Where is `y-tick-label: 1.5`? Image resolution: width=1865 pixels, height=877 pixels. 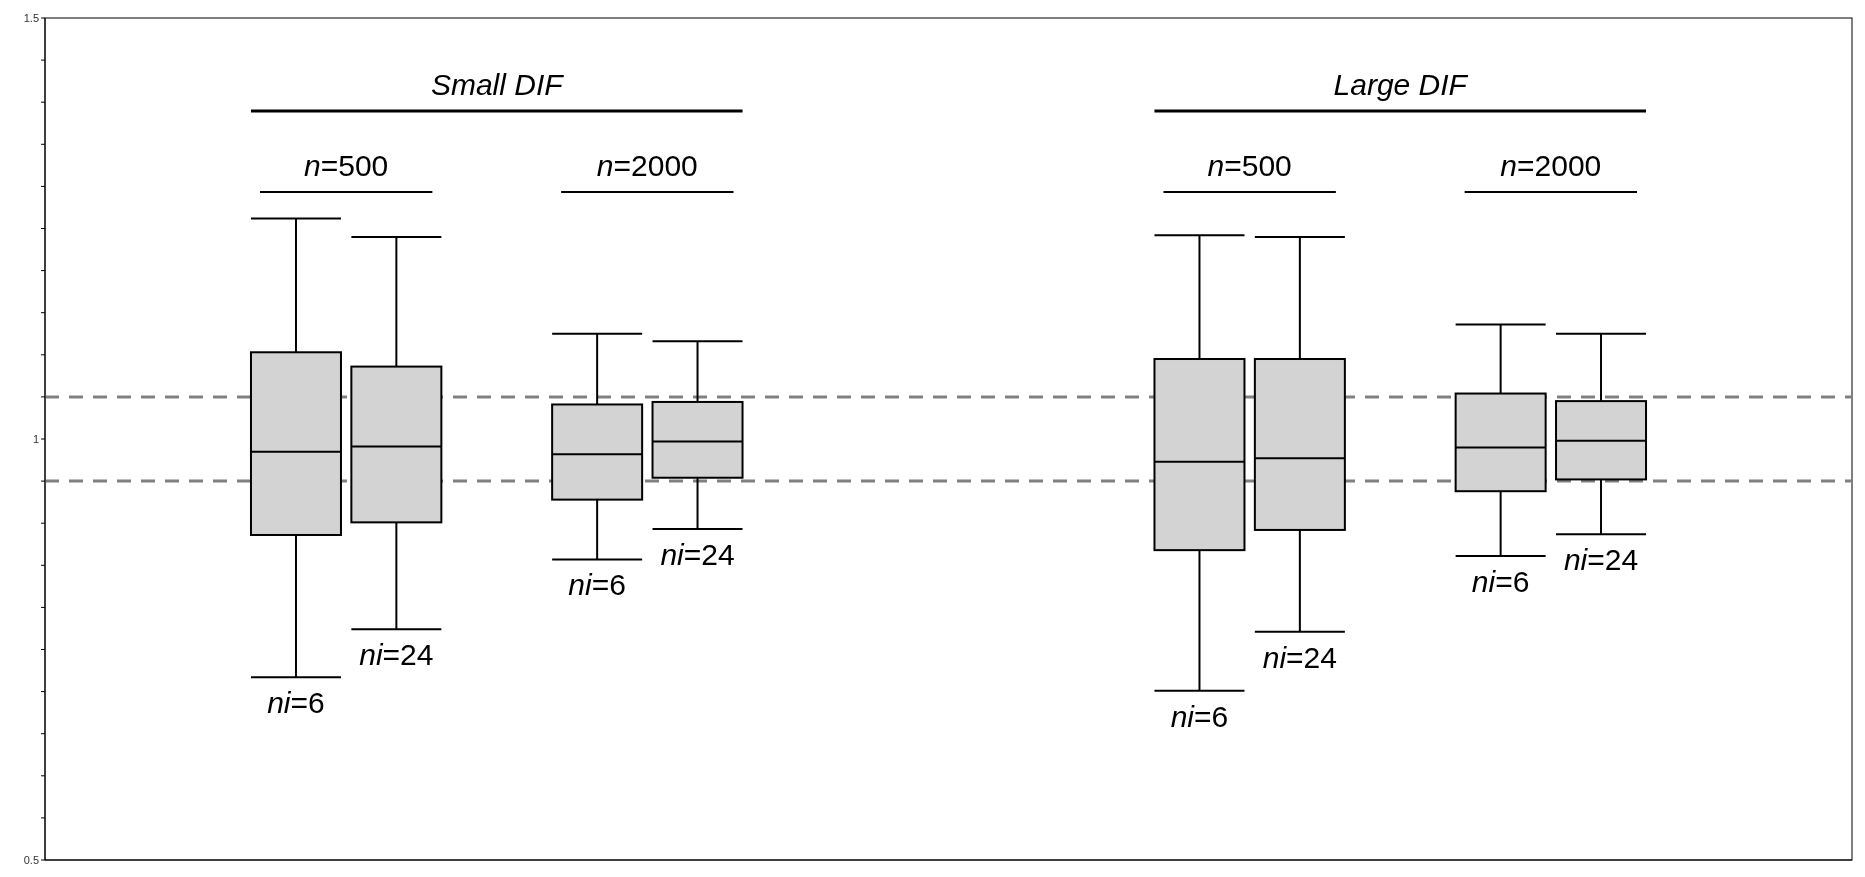 y-tick-label: 1.5 is located at coordinates (31, 17).